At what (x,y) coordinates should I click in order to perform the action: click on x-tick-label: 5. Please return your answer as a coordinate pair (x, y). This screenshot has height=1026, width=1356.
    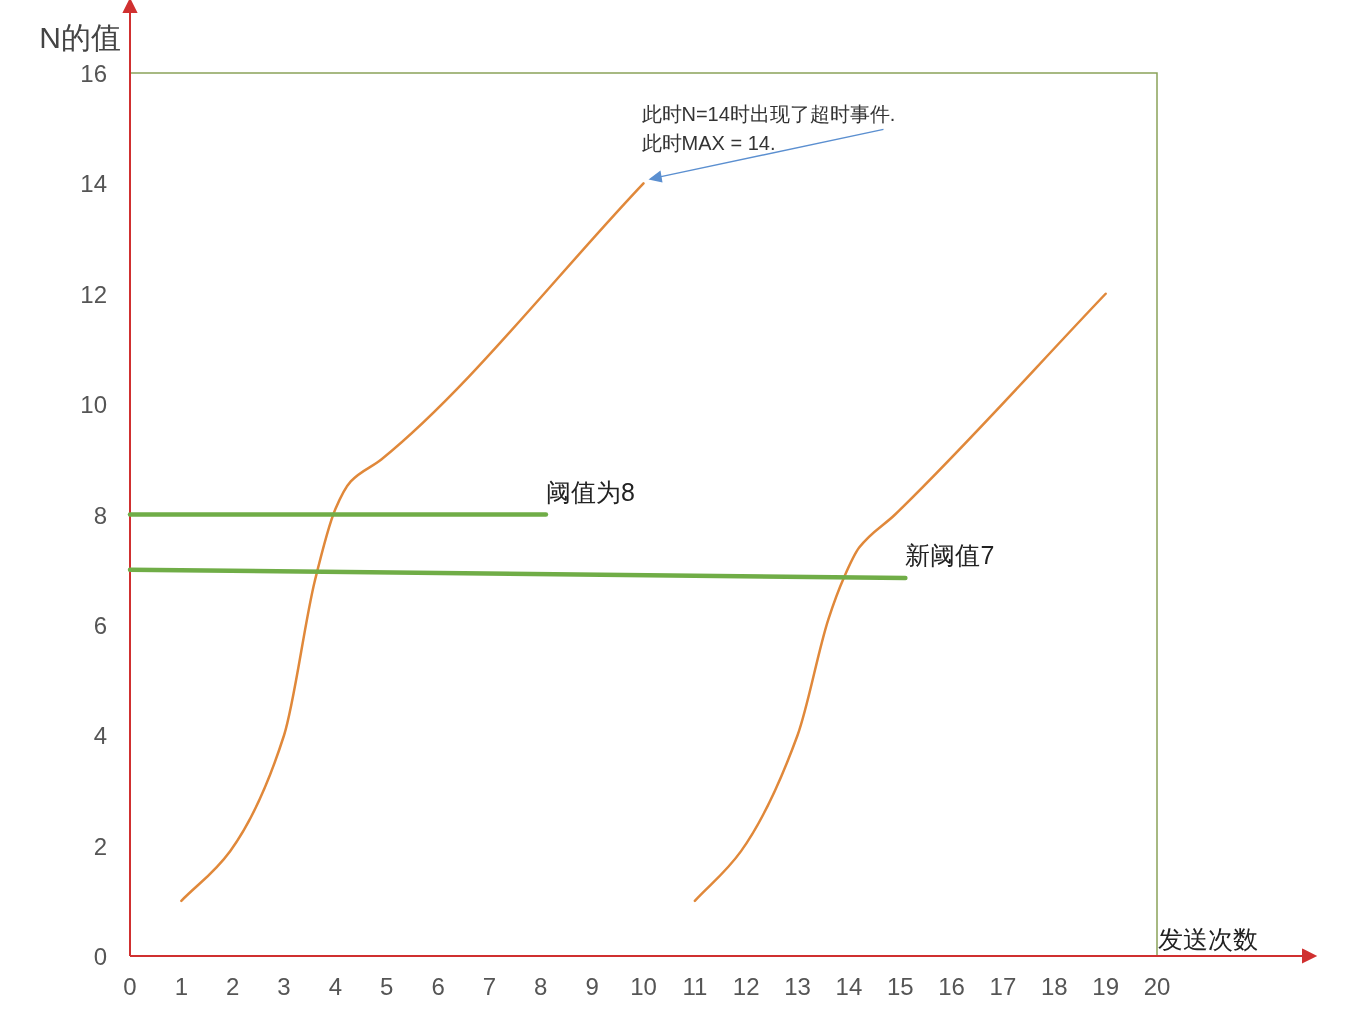
    Looking at the image, I should click on (387, 986).